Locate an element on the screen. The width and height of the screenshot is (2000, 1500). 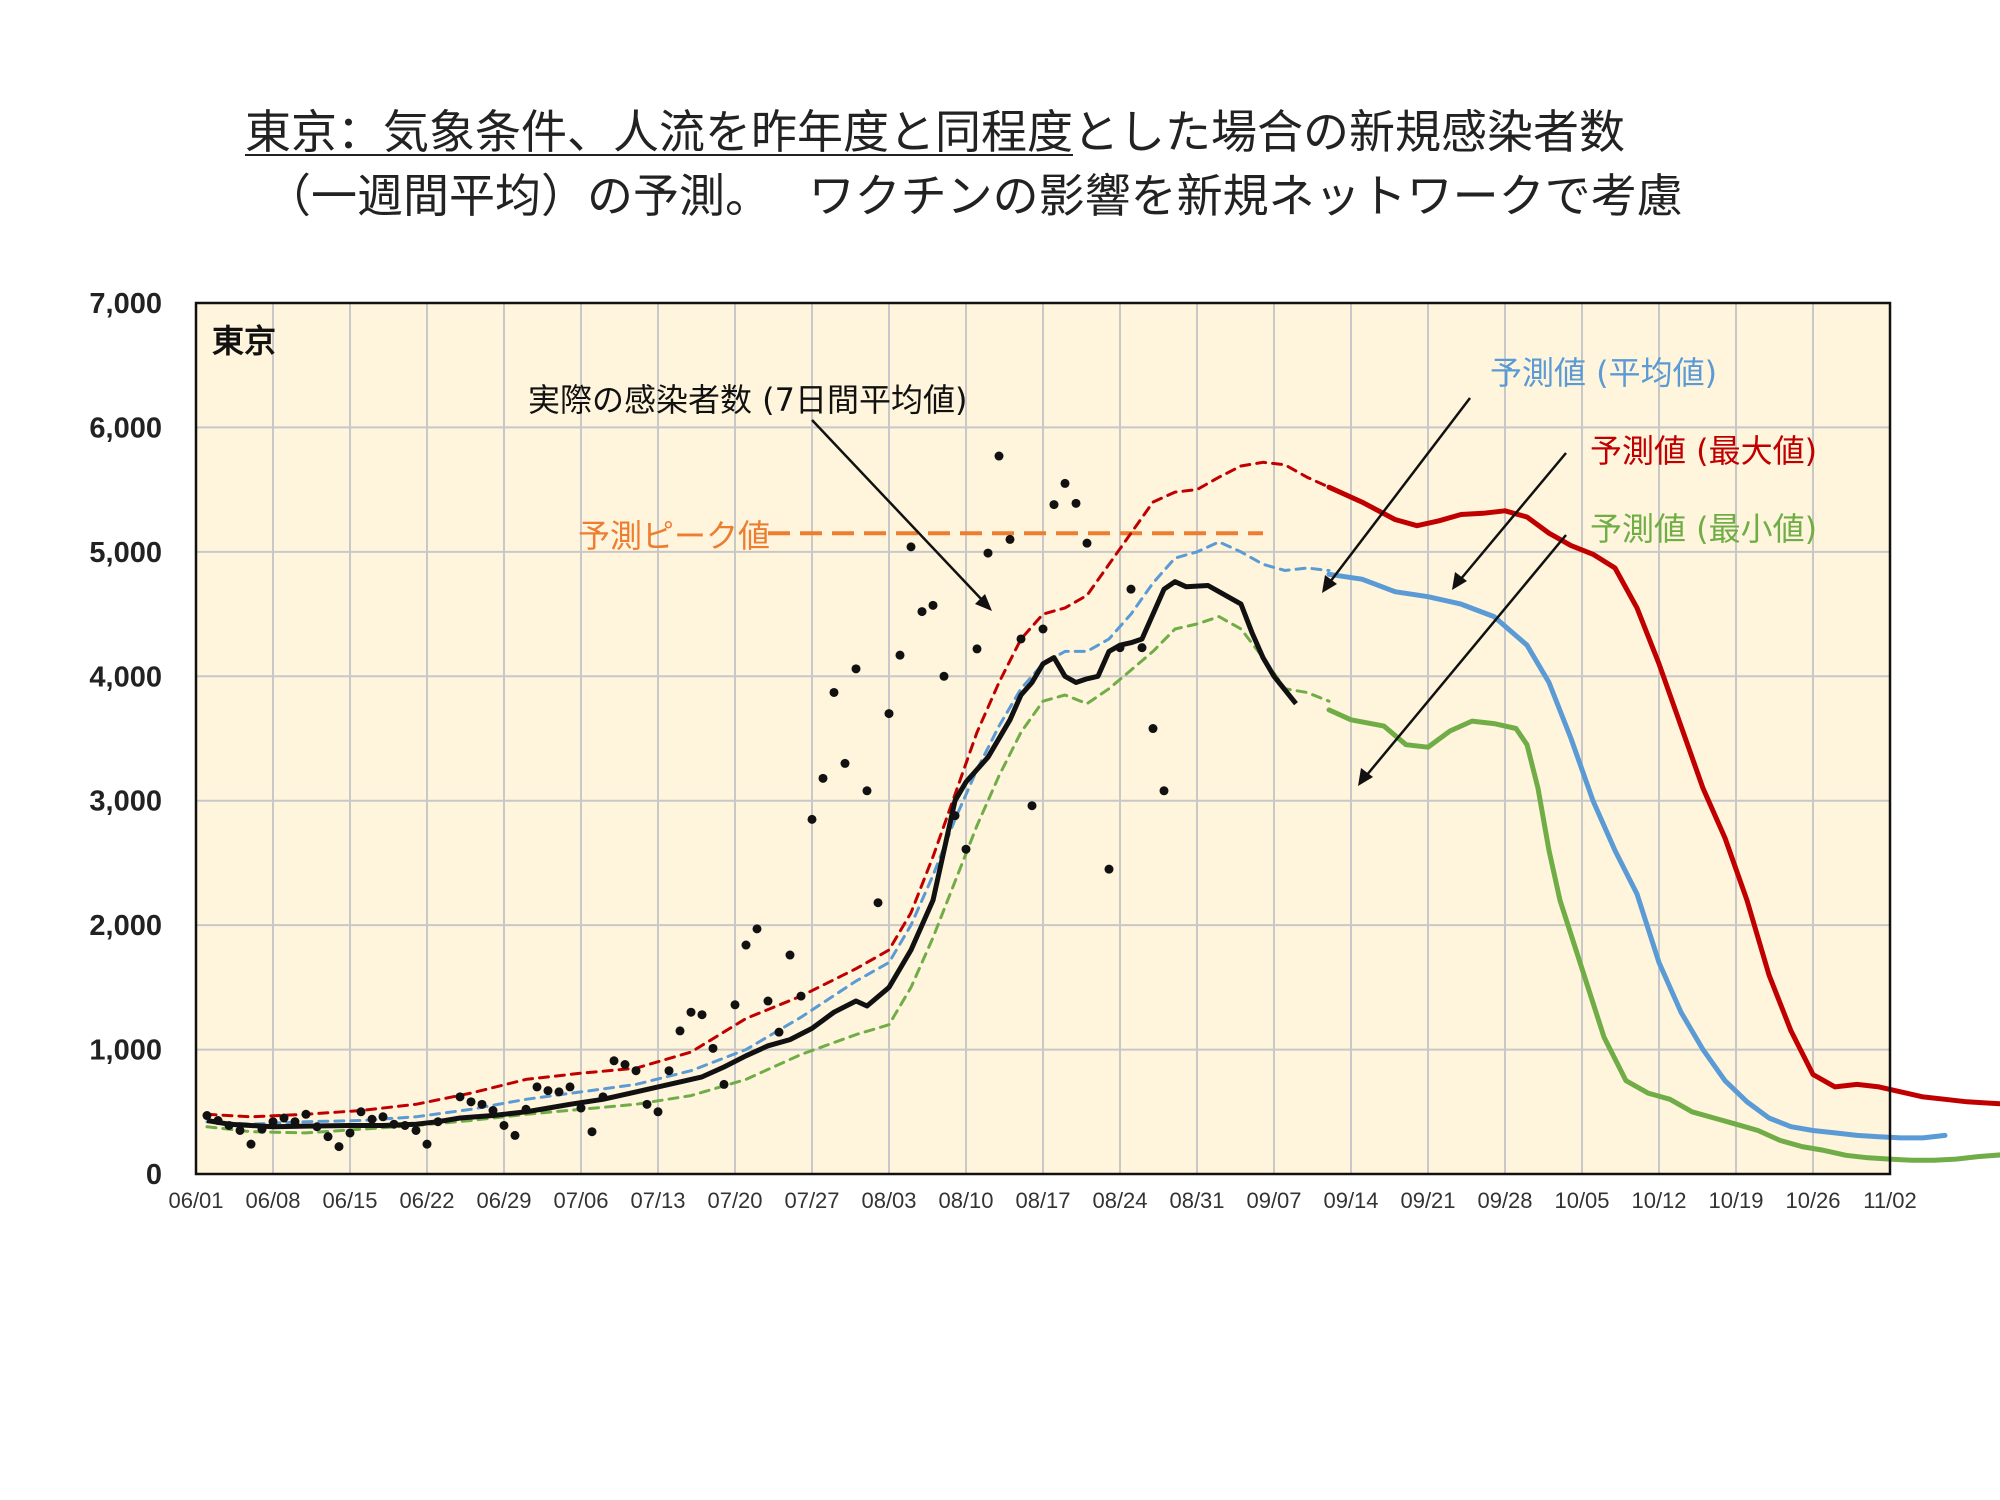
series-max-solid is located at coordinates (1663, 795).